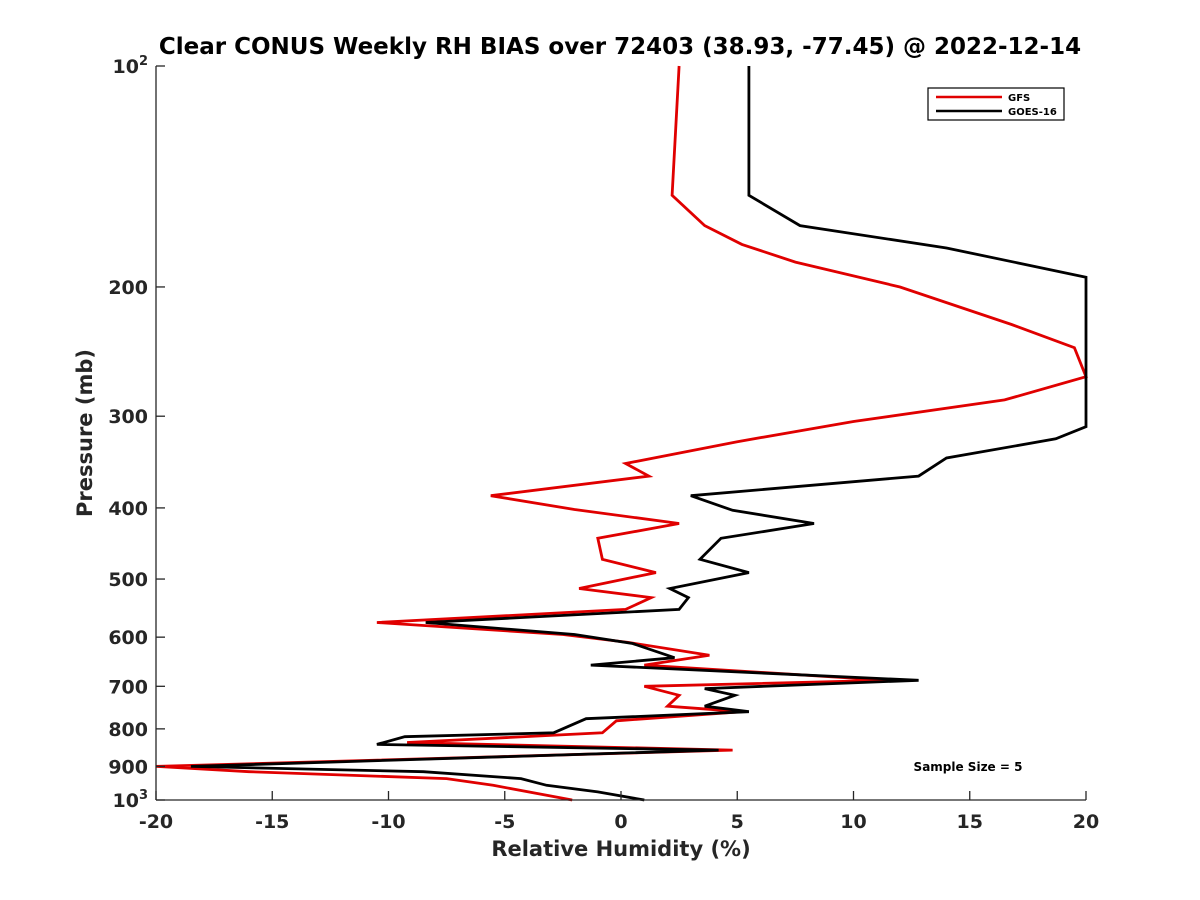 The image size is (1200, 900). I want to click on y-tick-label: 300, so click(128, 417).